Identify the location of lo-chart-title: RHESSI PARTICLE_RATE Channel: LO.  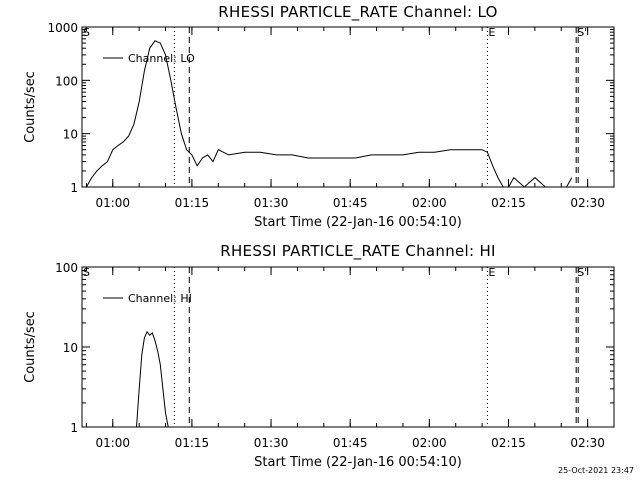
(357, 12).